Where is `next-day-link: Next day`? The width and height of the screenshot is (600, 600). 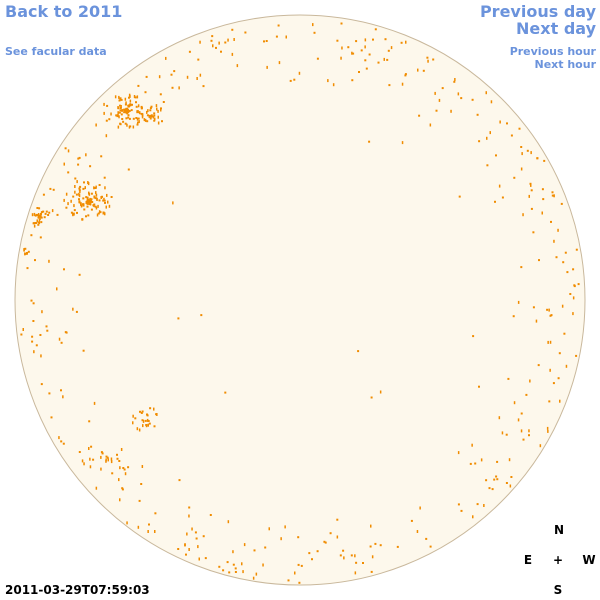 next-day-link: Next day is located at coordinates (556, 28).